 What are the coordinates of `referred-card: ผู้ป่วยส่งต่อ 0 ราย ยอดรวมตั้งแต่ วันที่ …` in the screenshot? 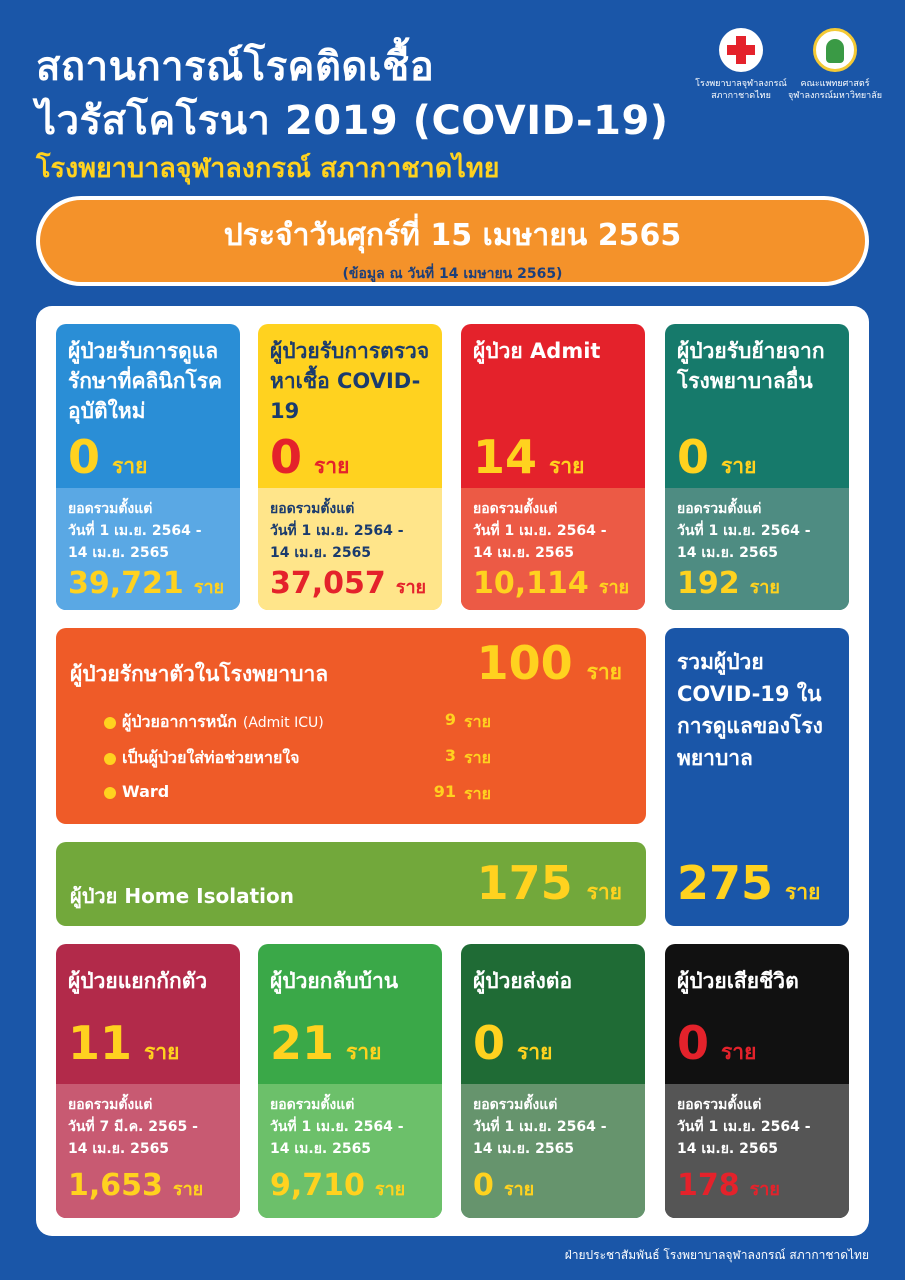 It's located at (553, 1081).